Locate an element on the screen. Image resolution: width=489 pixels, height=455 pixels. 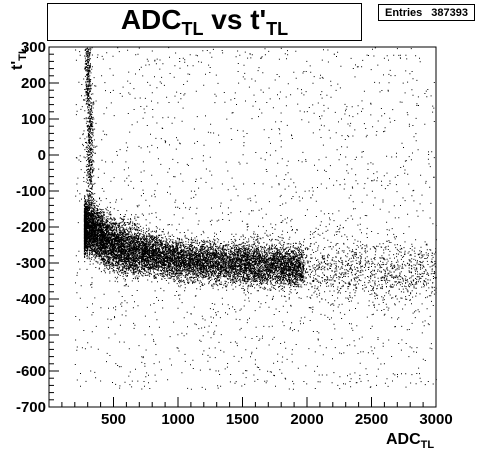
plot-title-box: ADCTL vs t'TL is located at coordinates (204, 22).